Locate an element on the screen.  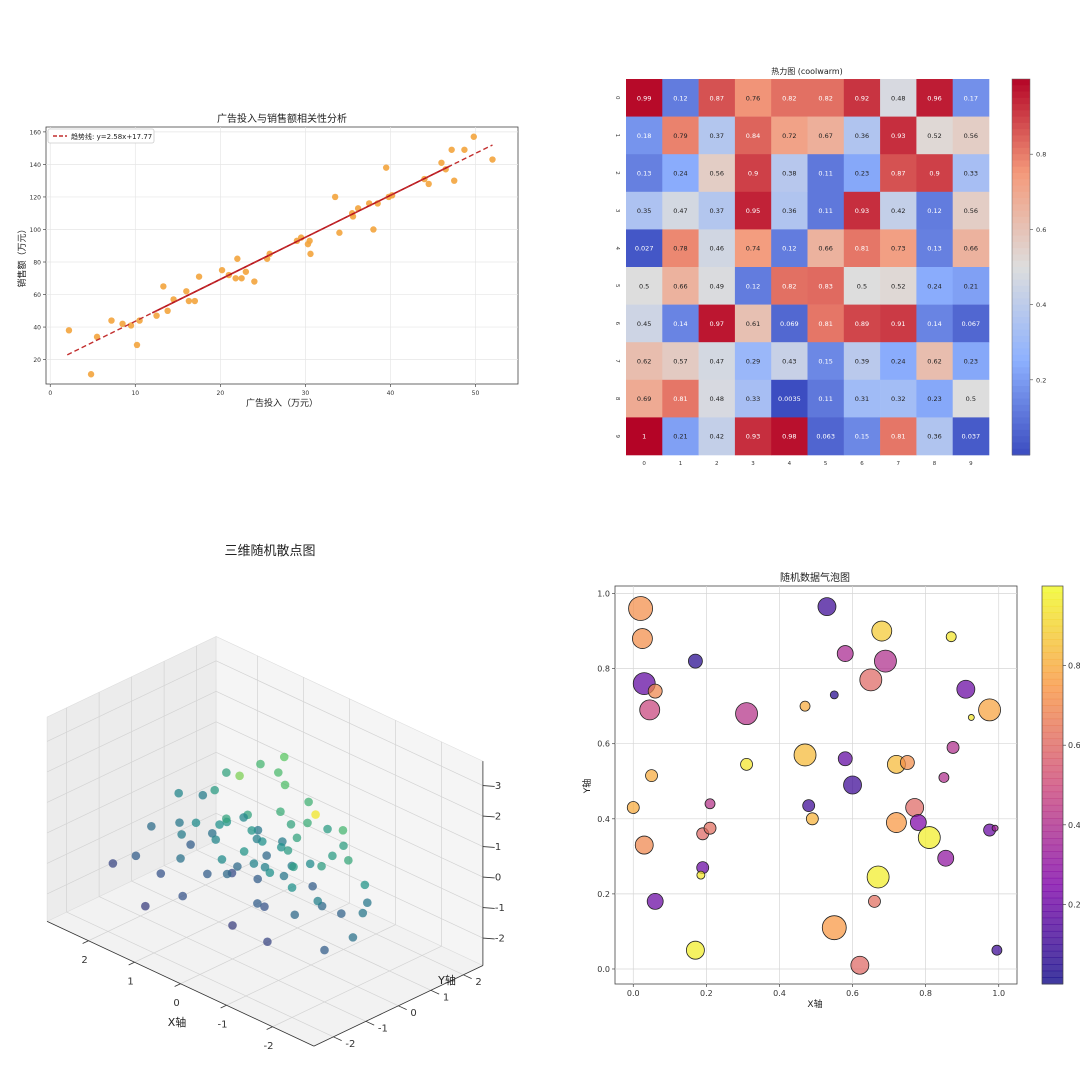
colorbar-tick-label: 0.6 is located at coordinates (1041, 230).